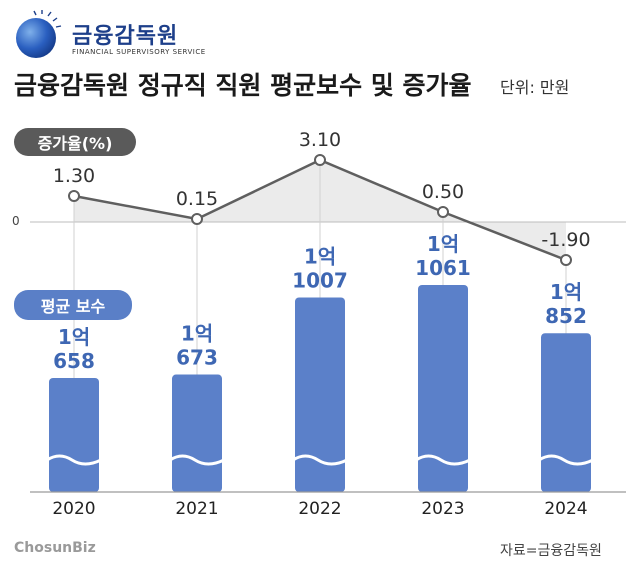 This screenshot has width=640, height=578. I want to click on chart-title: 금융감독원 정규직 직원 평균보수 및 증가율, so click(243, 85).